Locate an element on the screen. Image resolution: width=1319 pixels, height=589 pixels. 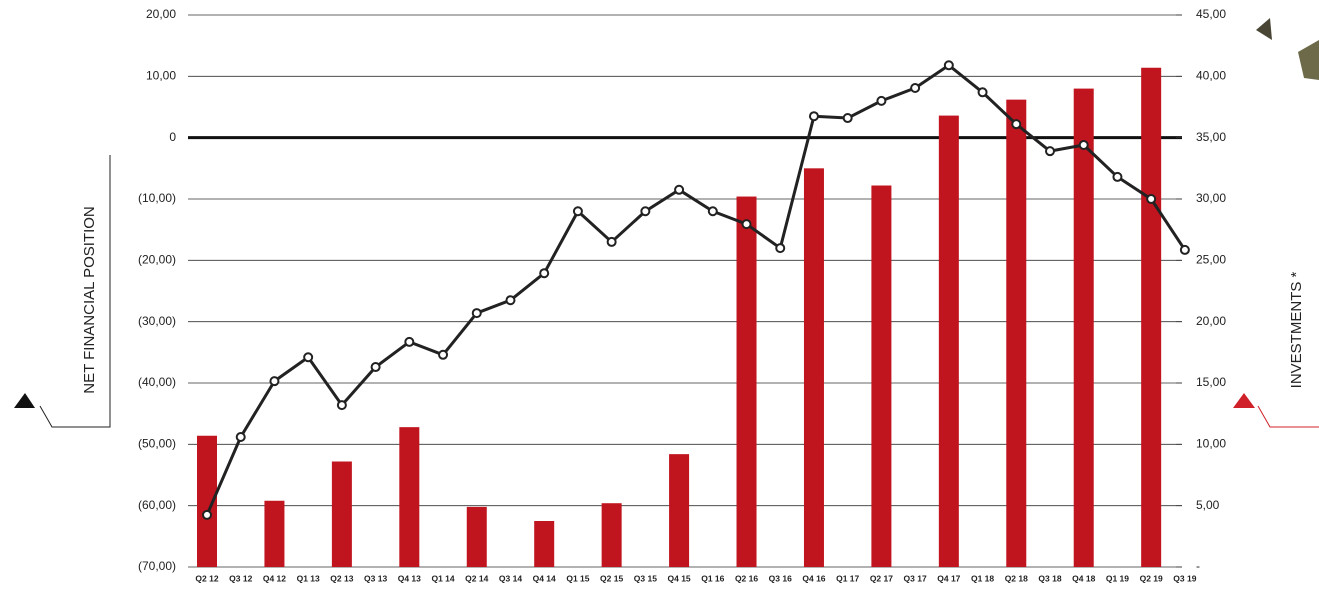
y-axis-title: NET FINANCIAL POSITION is located at coordinates (89, 300).